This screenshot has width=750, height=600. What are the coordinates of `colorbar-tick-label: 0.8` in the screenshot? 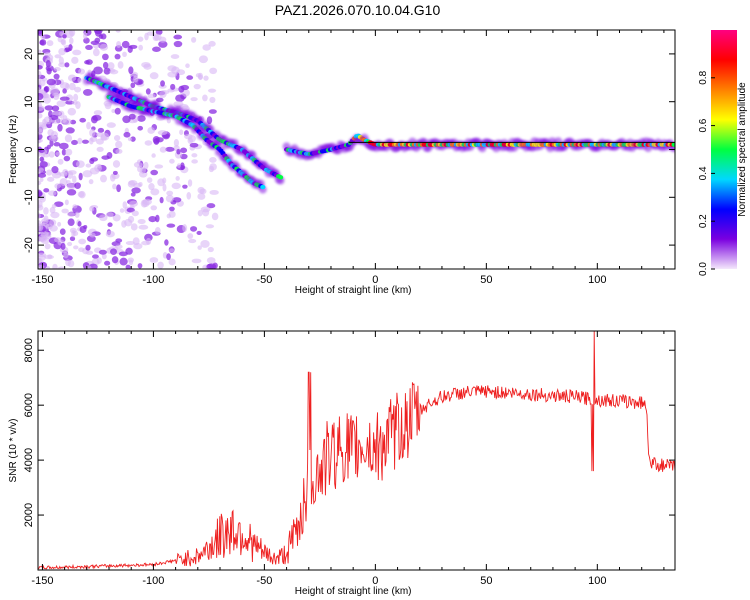 It's located at (703, 77).